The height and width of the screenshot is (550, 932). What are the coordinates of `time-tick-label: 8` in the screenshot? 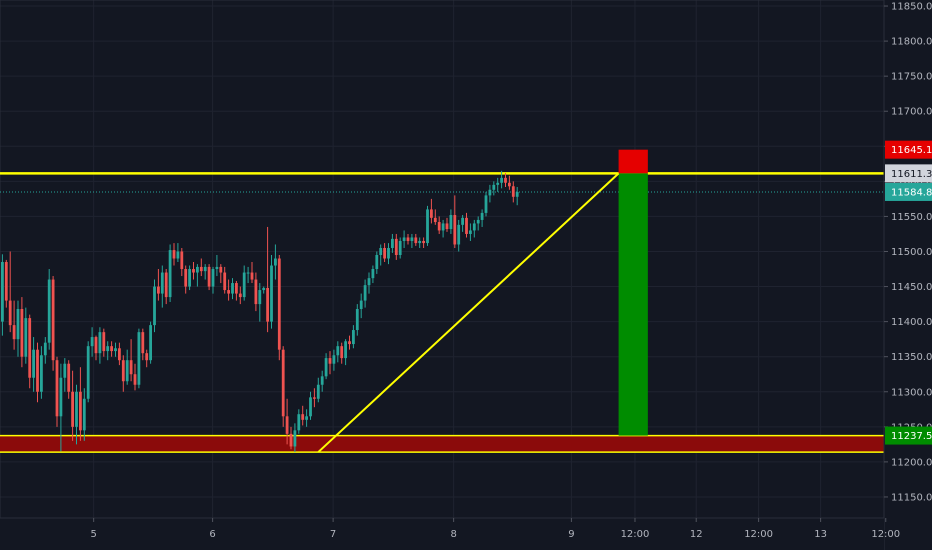 It's located at (453, 534).